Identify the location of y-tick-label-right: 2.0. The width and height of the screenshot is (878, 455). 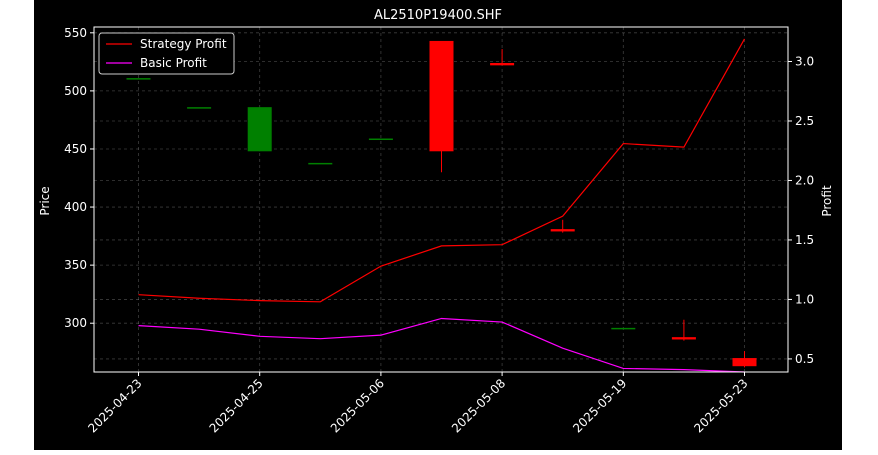
(804, 180).